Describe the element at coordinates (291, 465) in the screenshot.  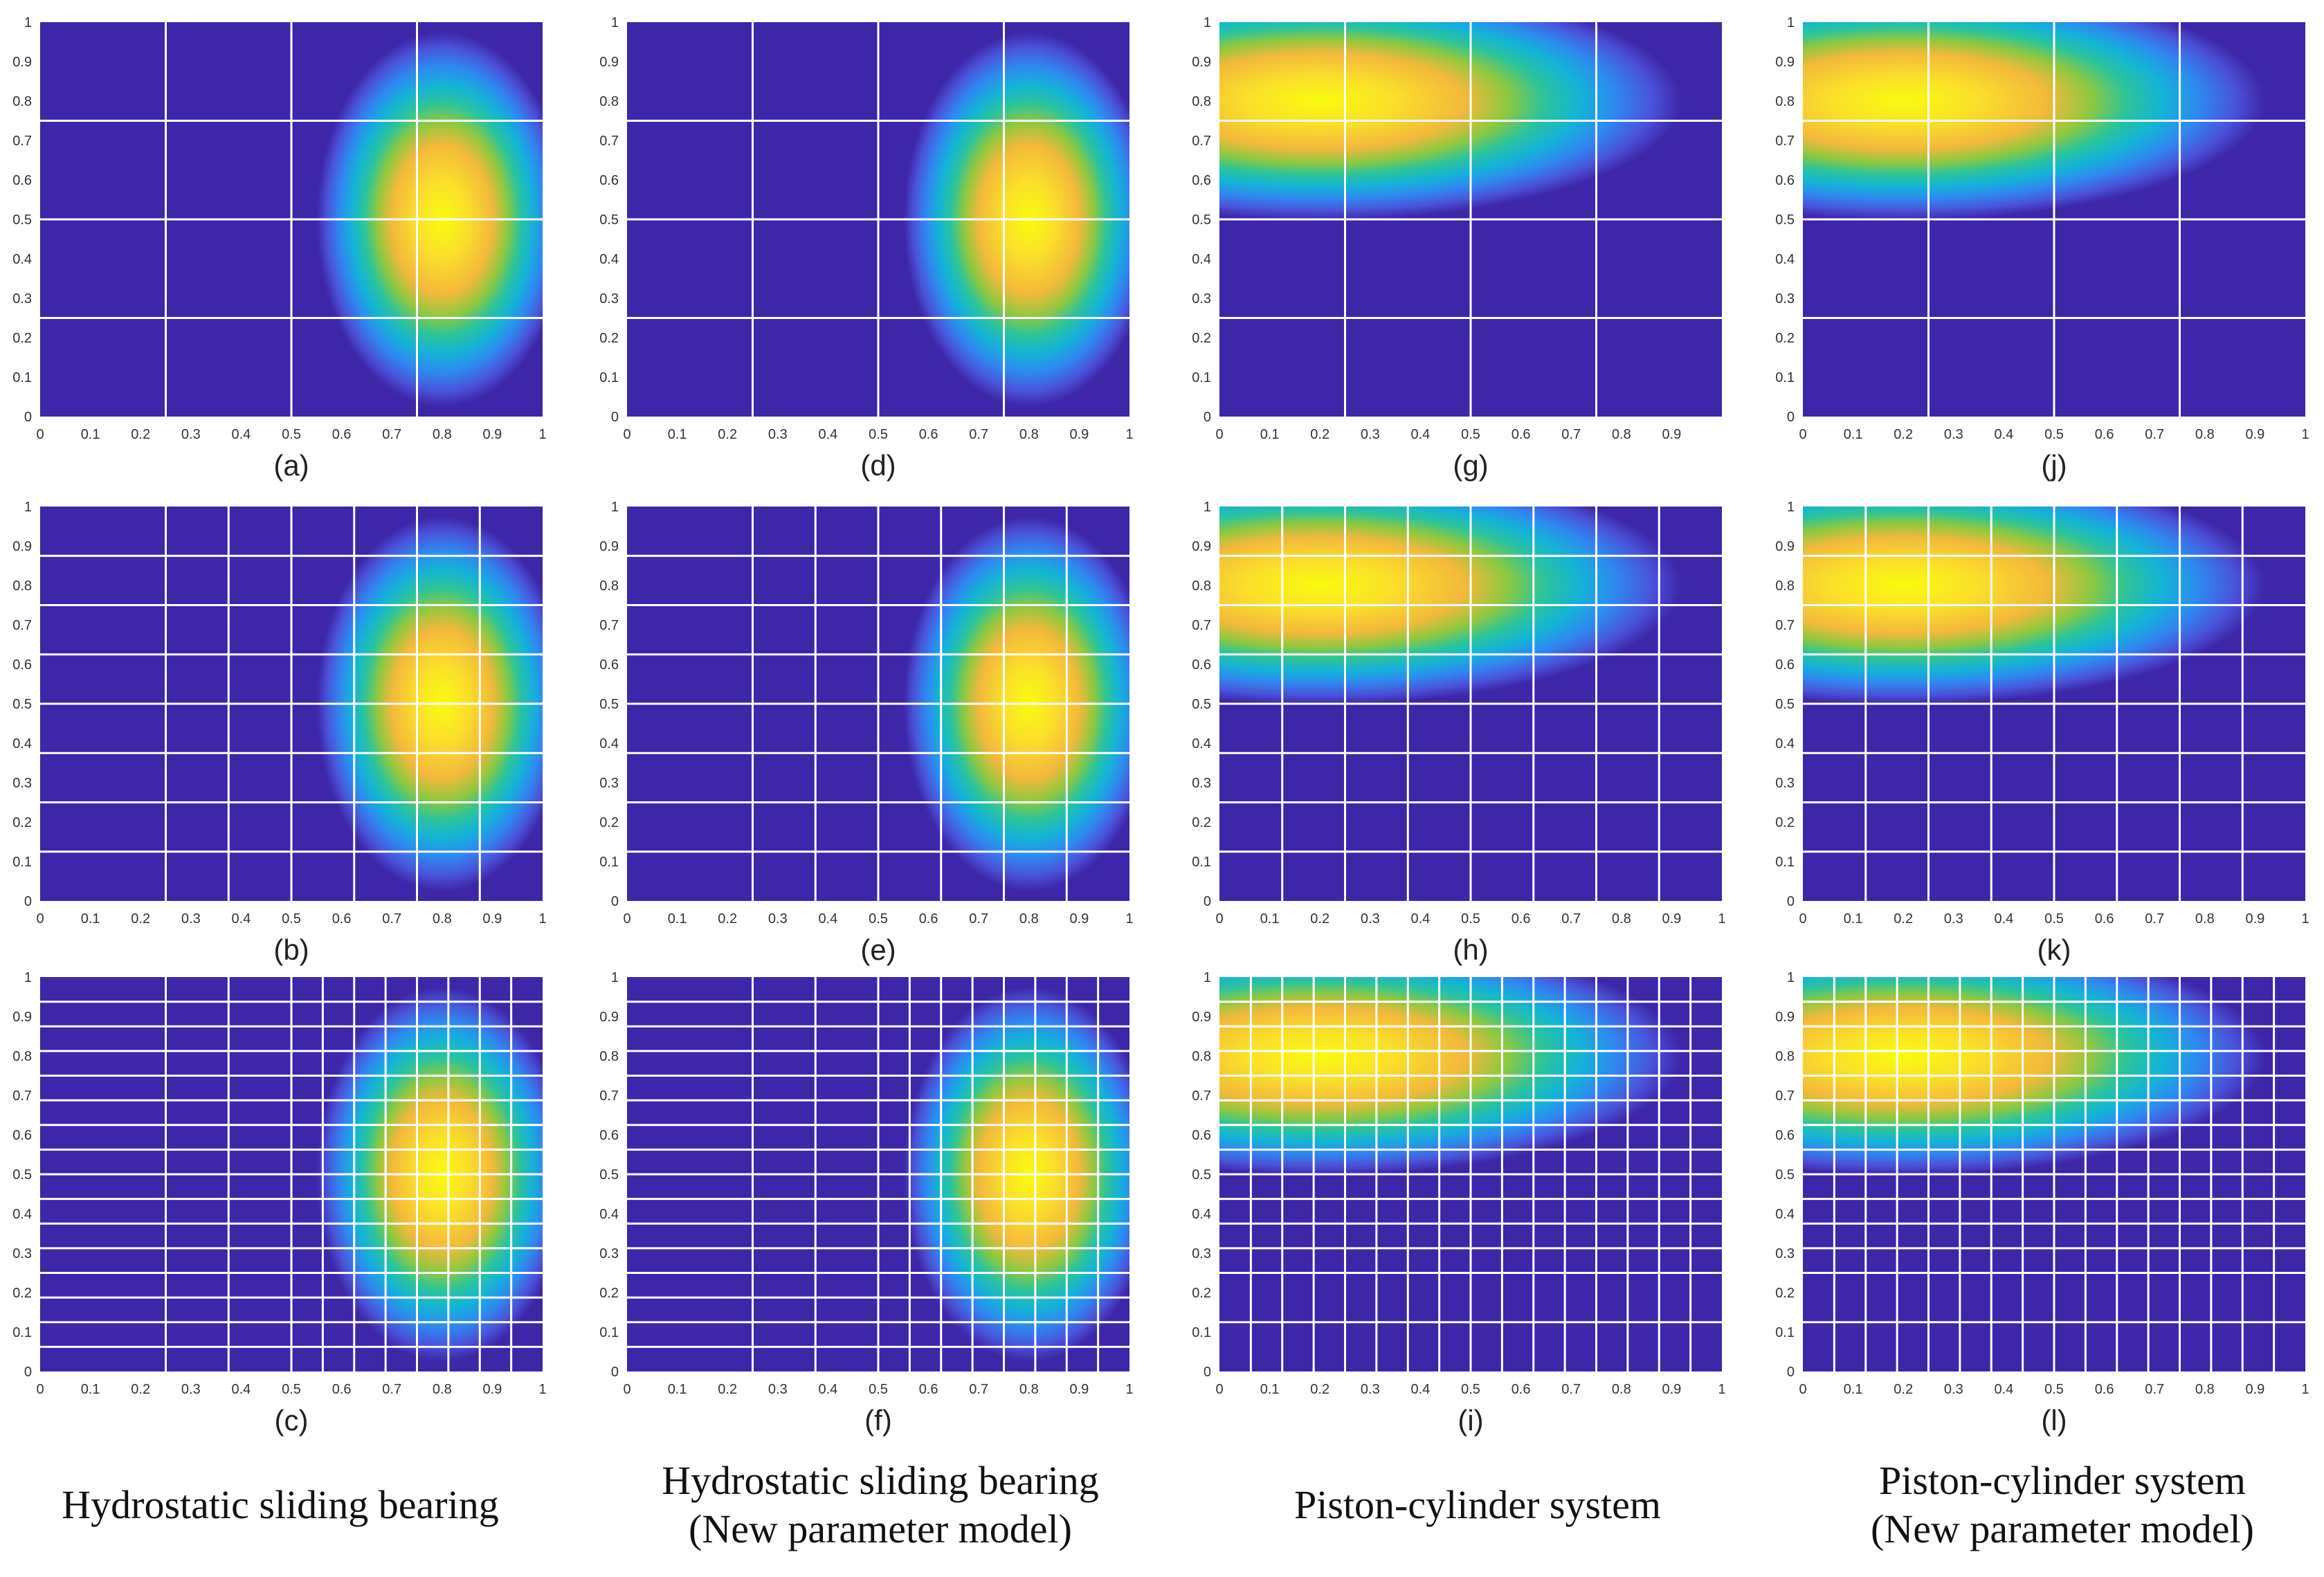
I see `panel-label: (a)` at that location.